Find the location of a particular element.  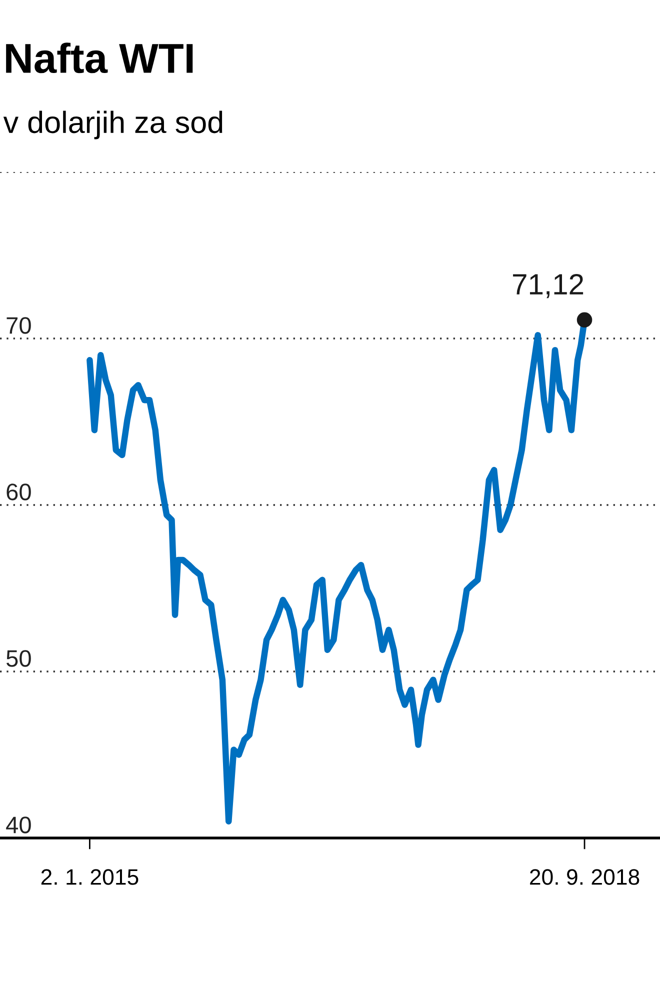

chart-subtitle: v dolarjih za sod is located at coordinates (112, 125).